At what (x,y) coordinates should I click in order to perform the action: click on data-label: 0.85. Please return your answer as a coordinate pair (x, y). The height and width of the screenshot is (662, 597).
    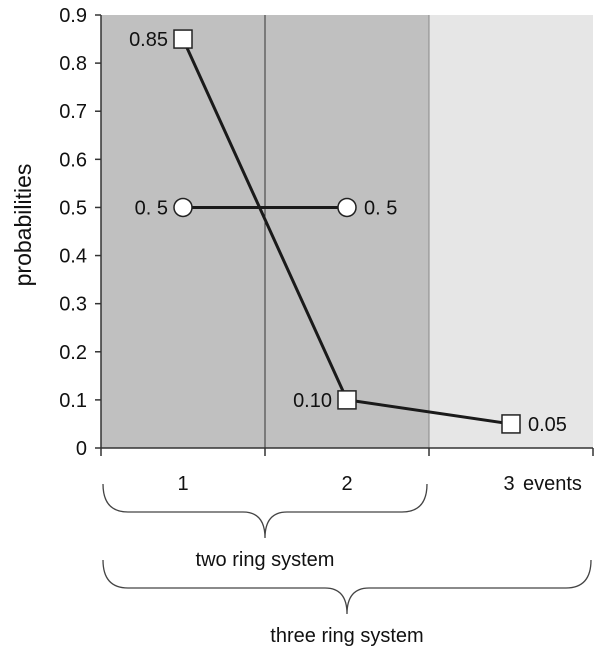
    Looking at the image, I should click on (148, 40).